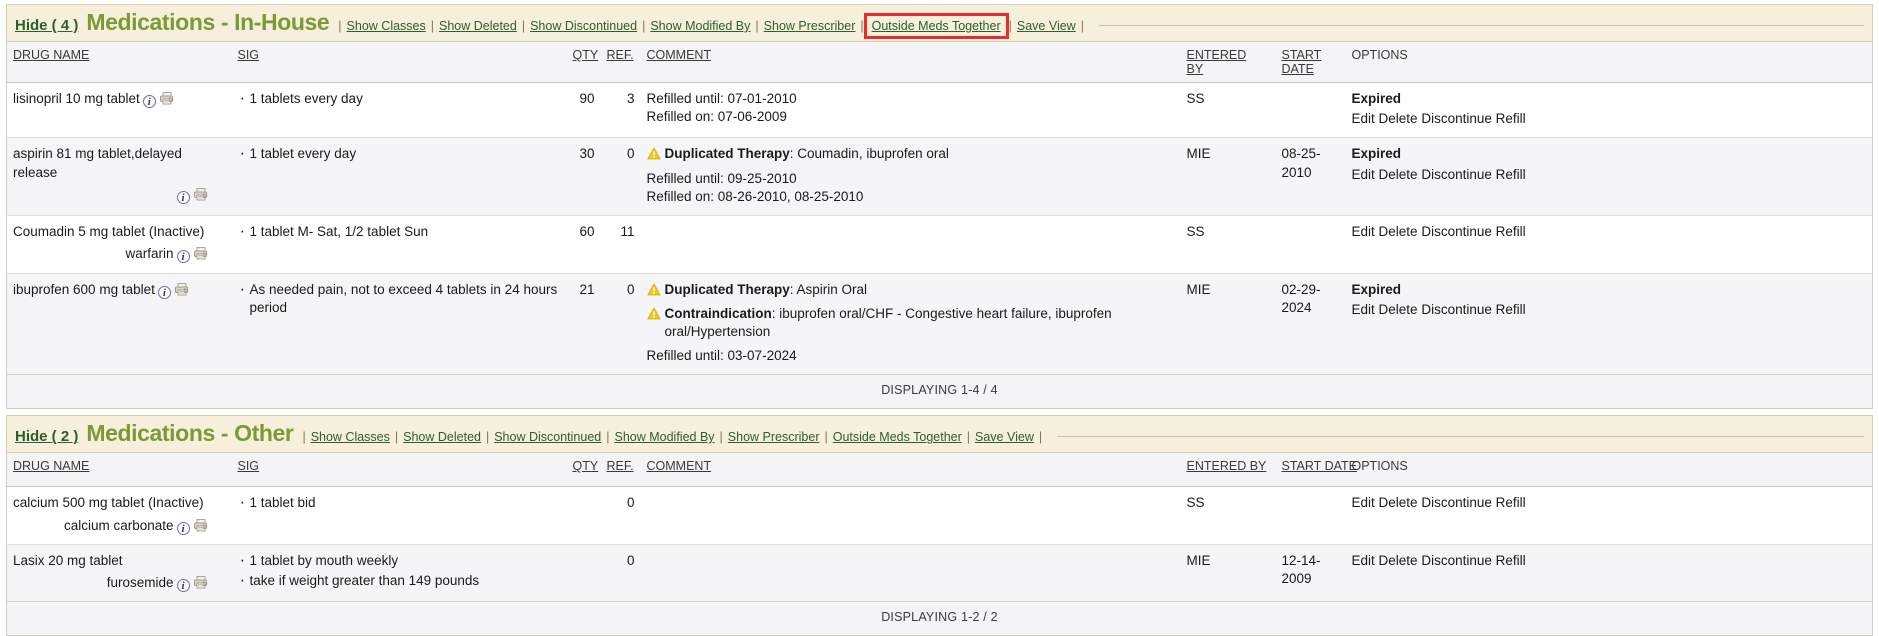  I want to click on drug-name-text: Lasix 20 mg tablet, so click(68, 560).